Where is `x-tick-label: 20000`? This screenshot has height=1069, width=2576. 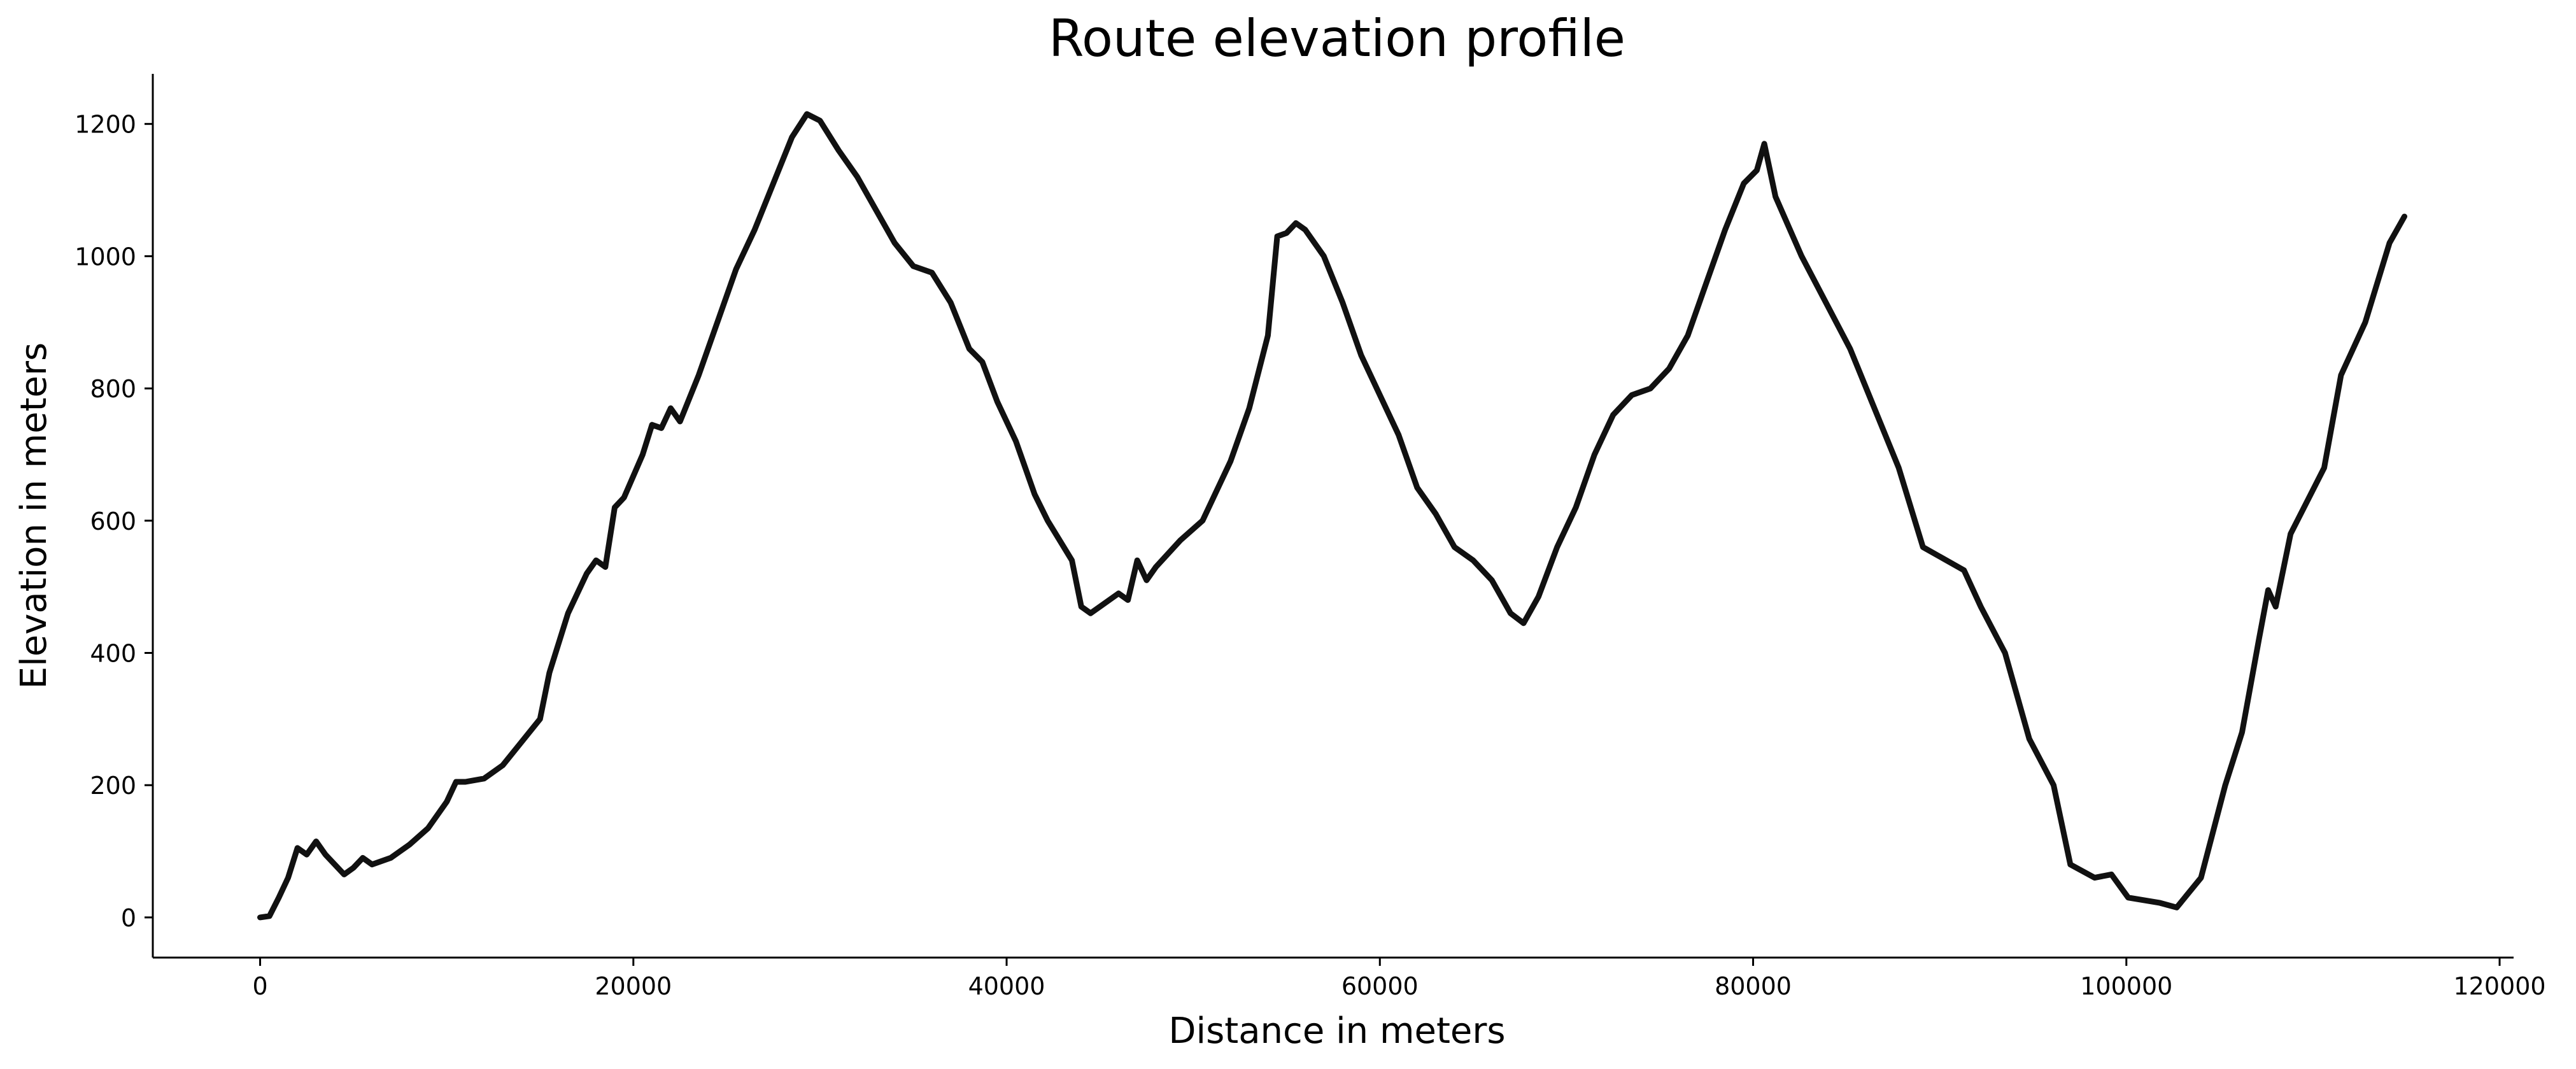 x-tick-label: 20000 is located at coordinates (633, 986).